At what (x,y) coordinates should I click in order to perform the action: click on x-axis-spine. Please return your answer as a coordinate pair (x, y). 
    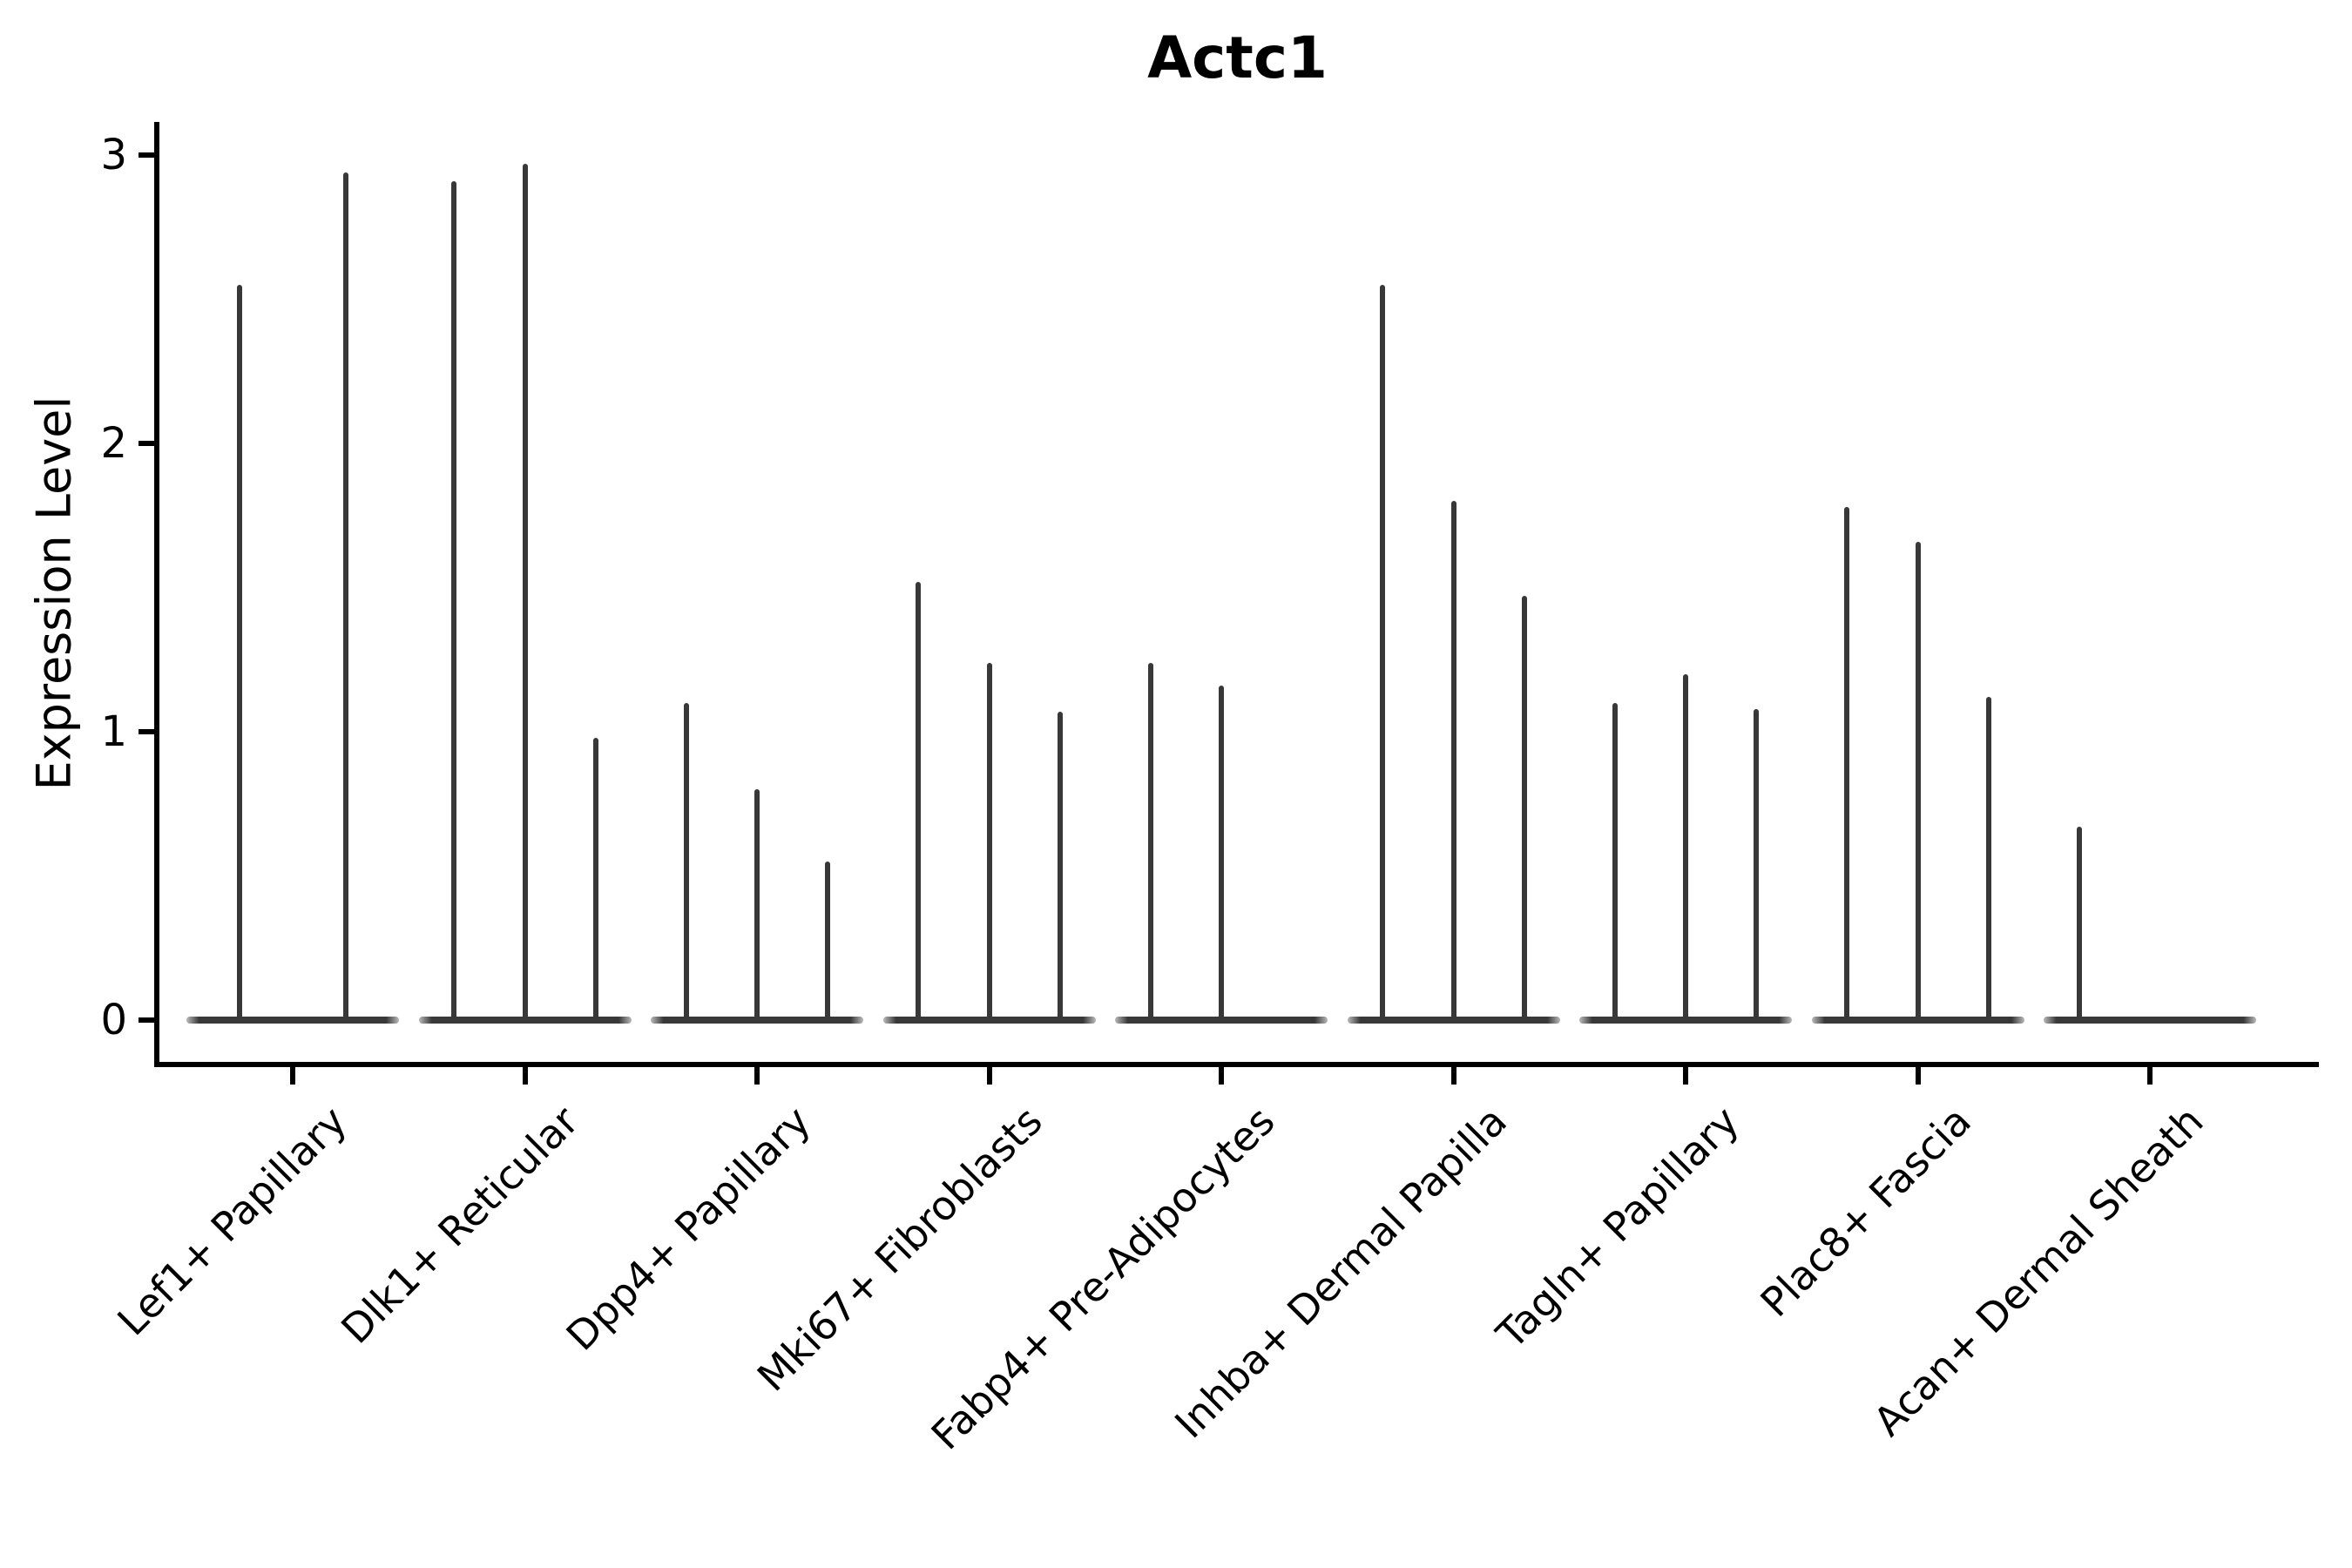
    Looking at the image, I should click on (1236, 1064).